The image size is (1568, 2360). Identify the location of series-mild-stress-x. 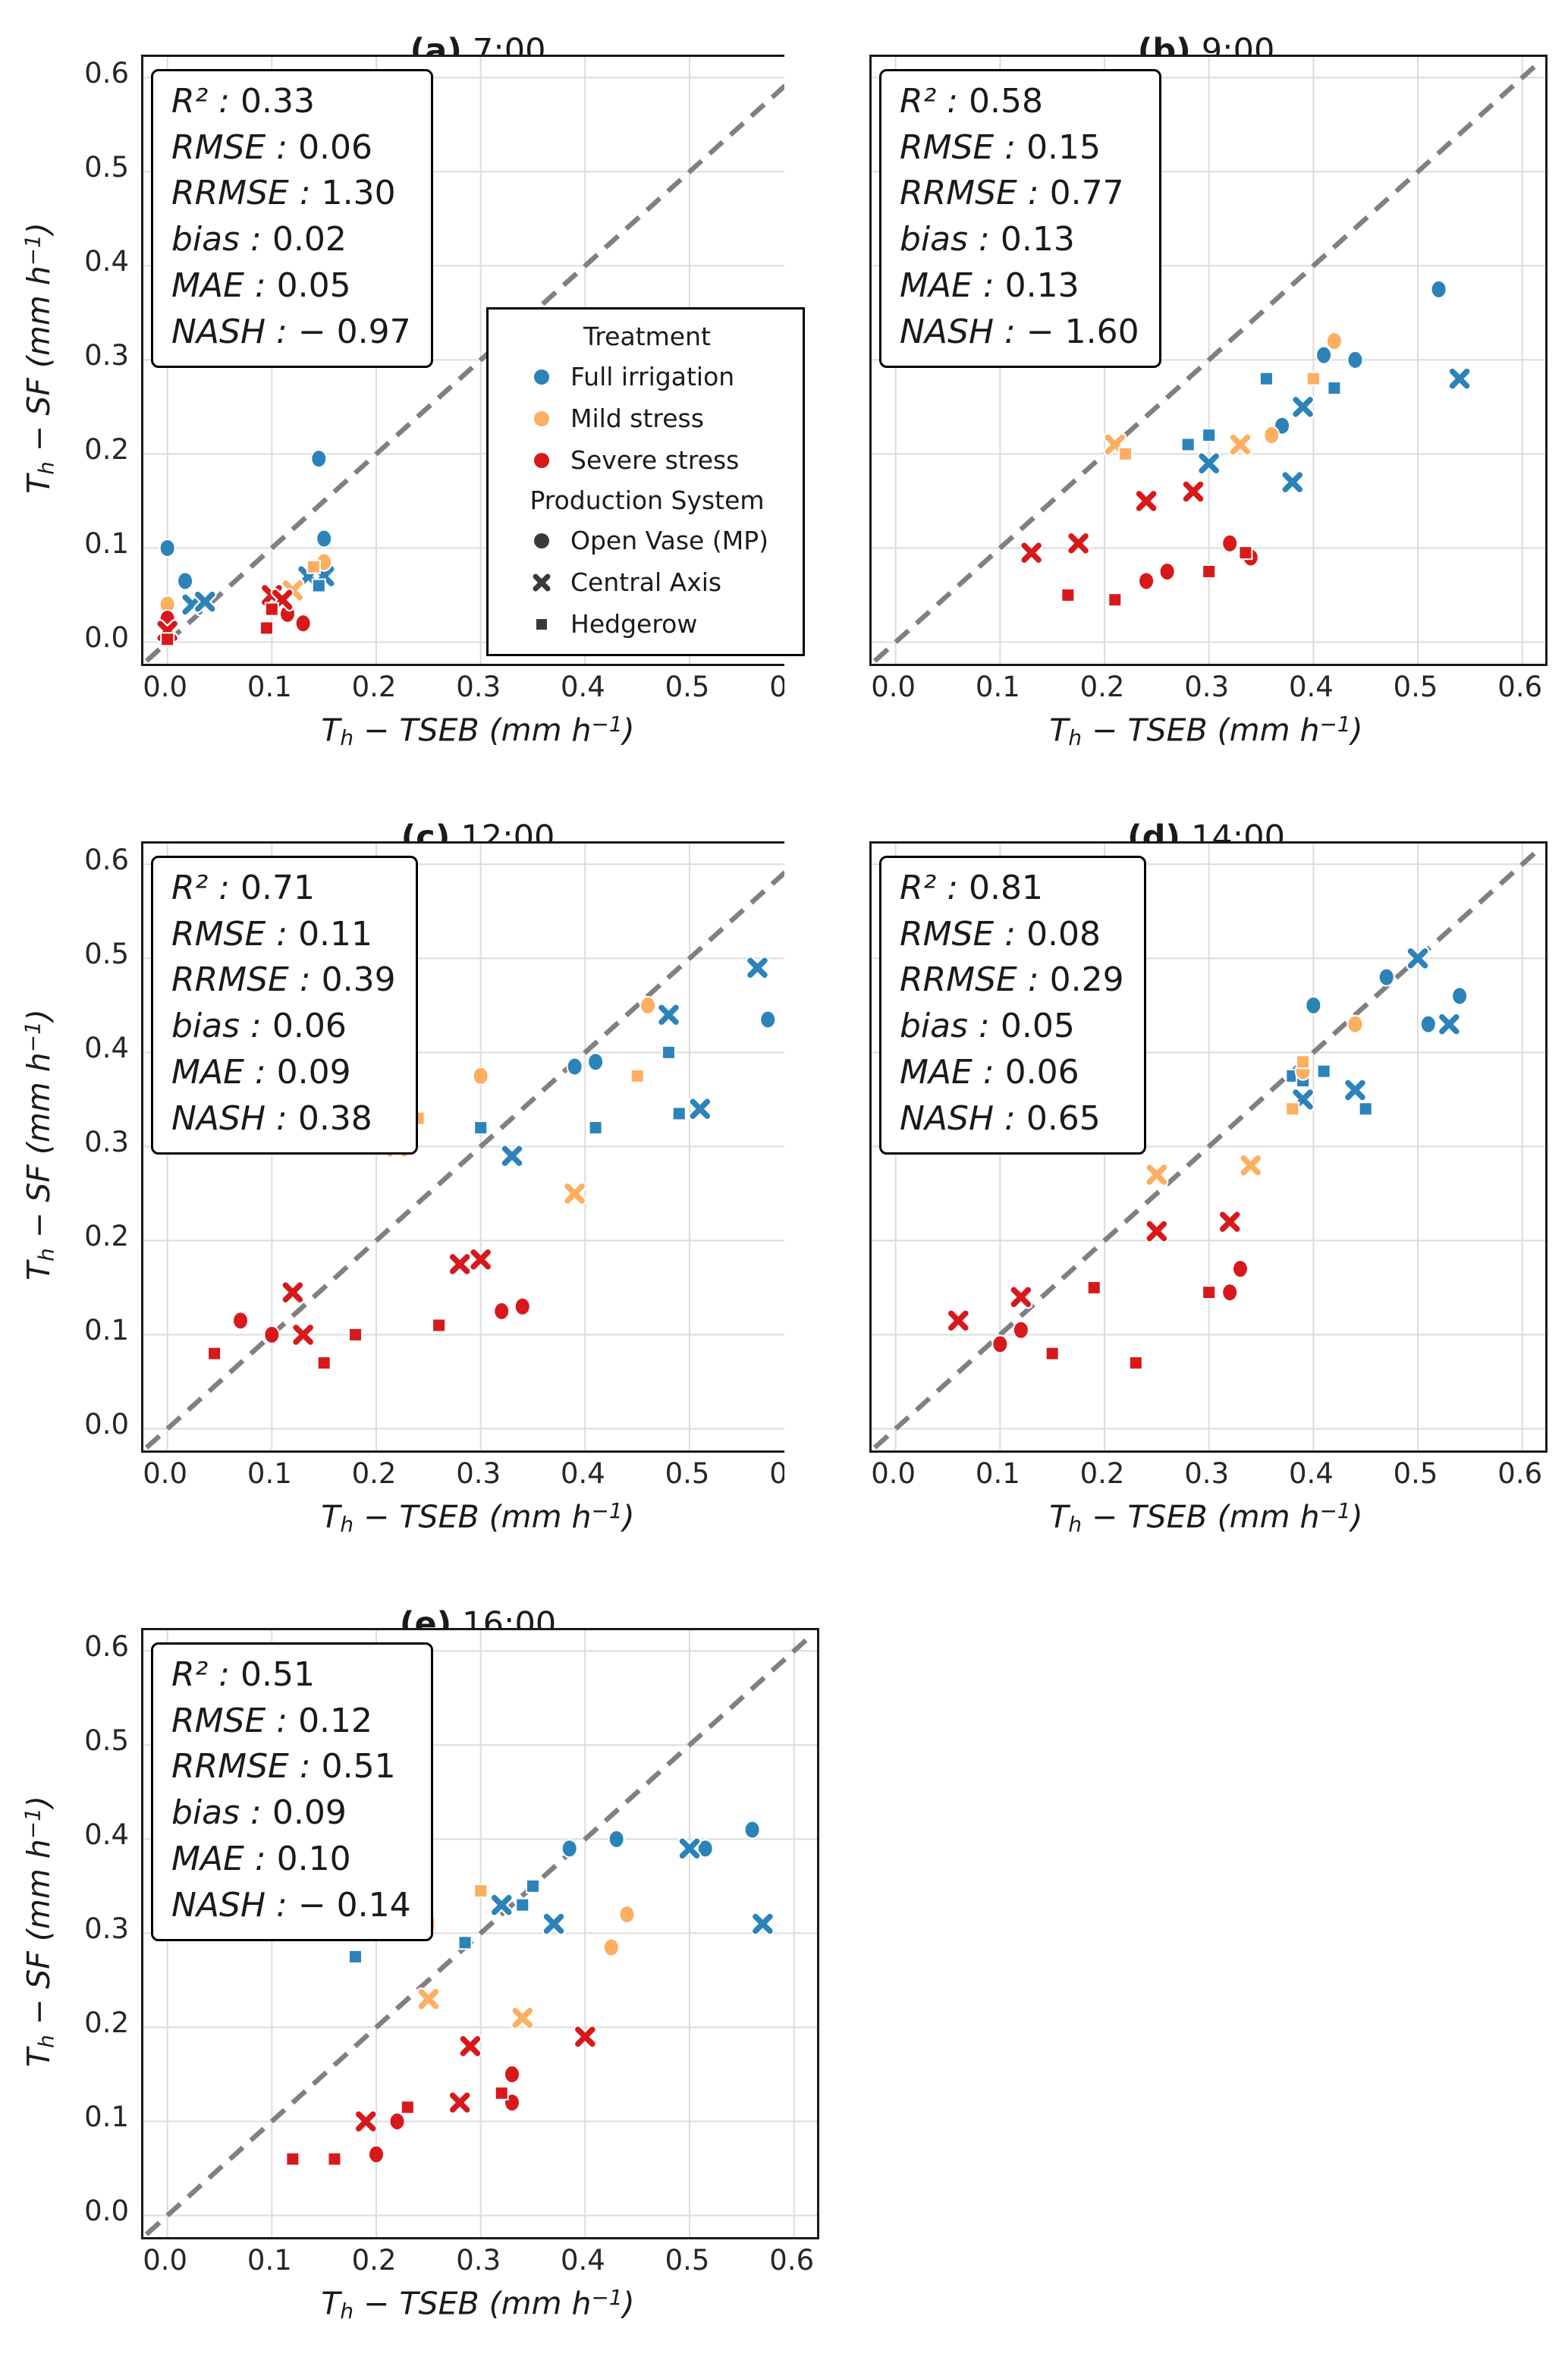
(1177, 444).